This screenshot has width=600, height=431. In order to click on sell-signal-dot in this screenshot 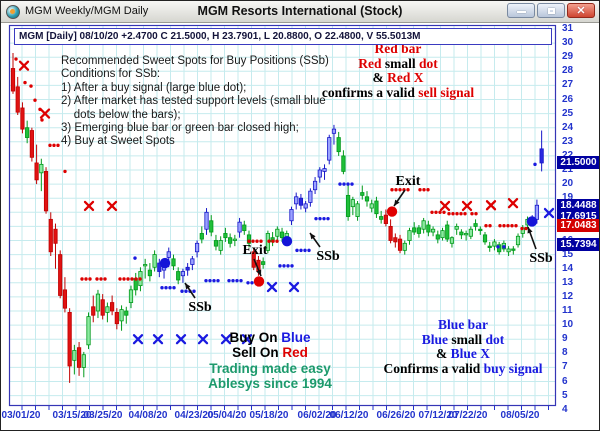, I will do `click(259, 281)`.